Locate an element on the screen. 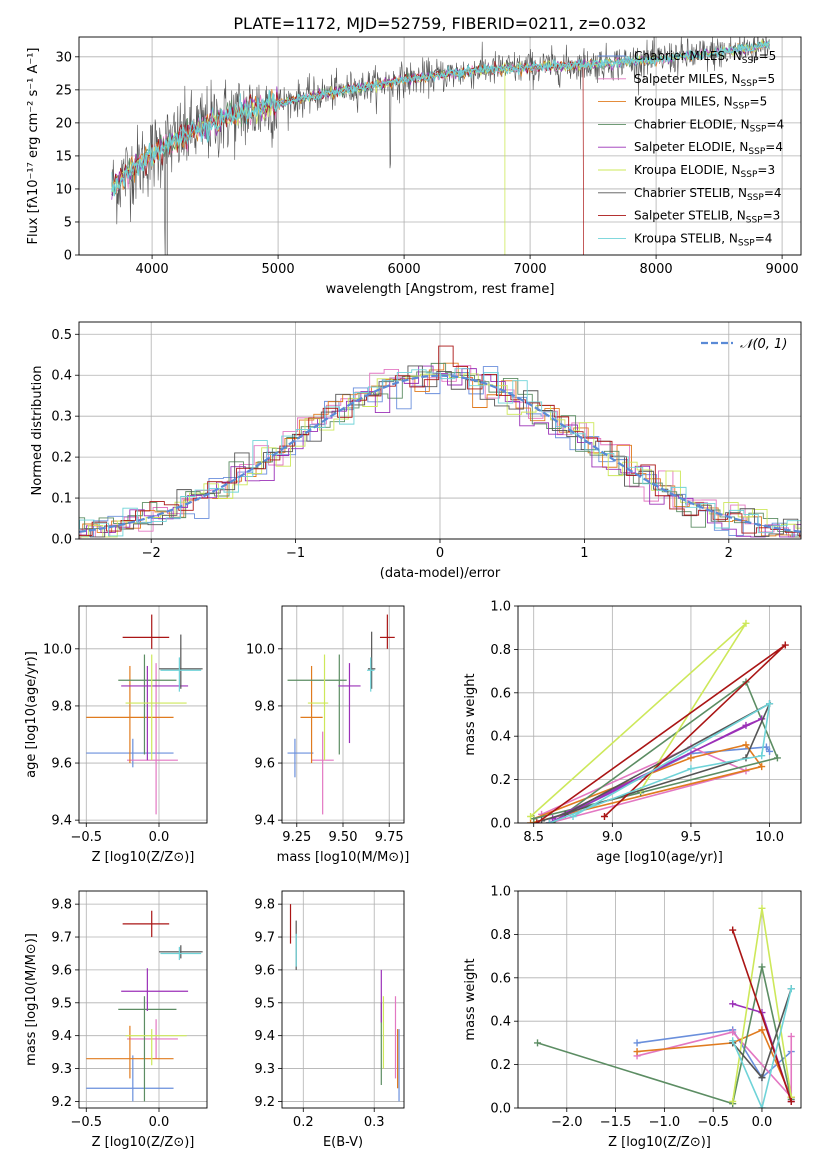  y-tick-label: 10.0 is located at coordinates (57, 649).